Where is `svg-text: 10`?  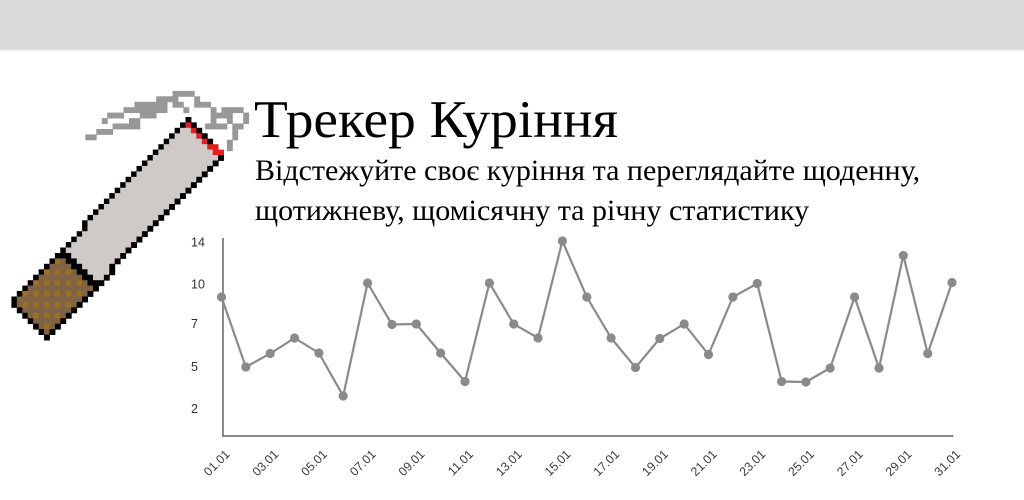 svg-text: 10 is located at coordinates (198, 285).